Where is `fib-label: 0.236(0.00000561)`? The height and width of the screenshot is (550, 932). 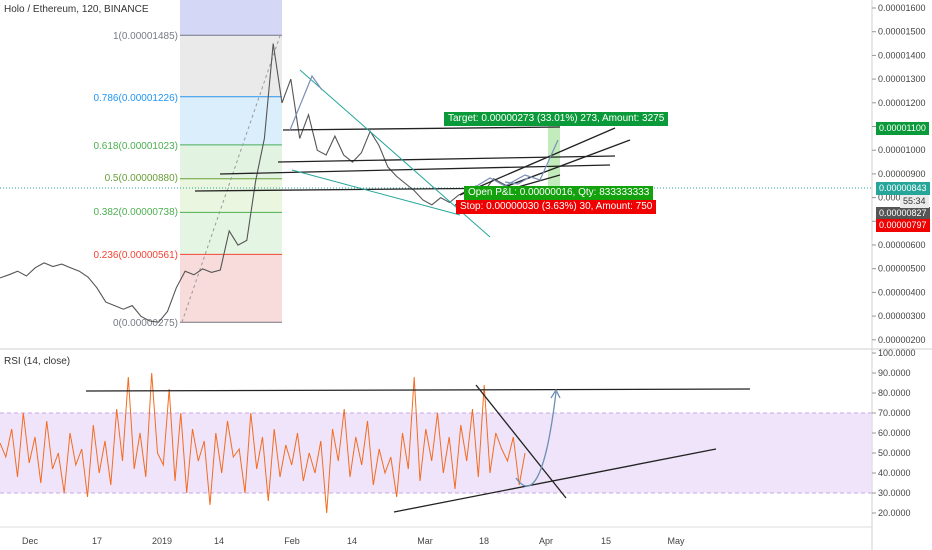
fib-label: 0.236(0.00000561) is located at coordinates (135, 255).